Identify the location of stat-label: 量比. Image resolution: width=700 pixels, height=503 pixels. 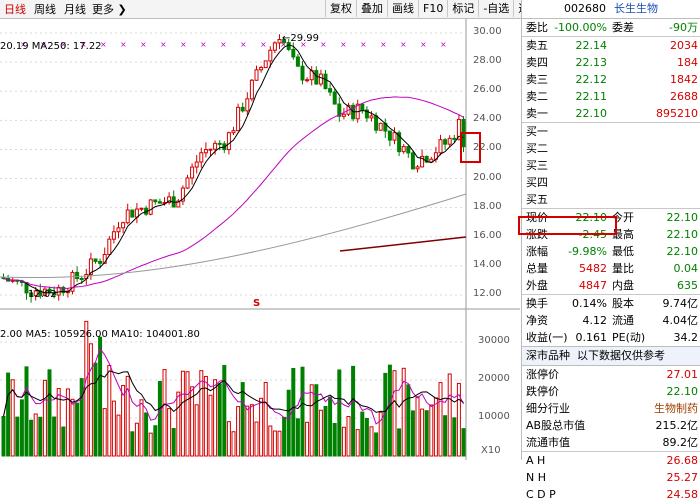
(623, 268).